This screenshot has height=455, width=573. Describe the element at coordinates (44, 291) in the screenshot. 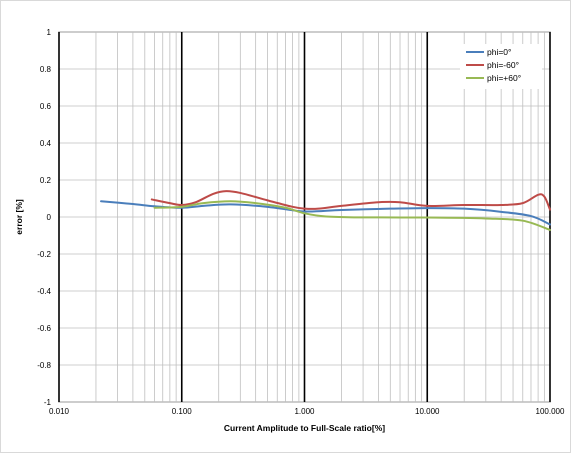

I see `y-tick-label: -0.4` at that location.